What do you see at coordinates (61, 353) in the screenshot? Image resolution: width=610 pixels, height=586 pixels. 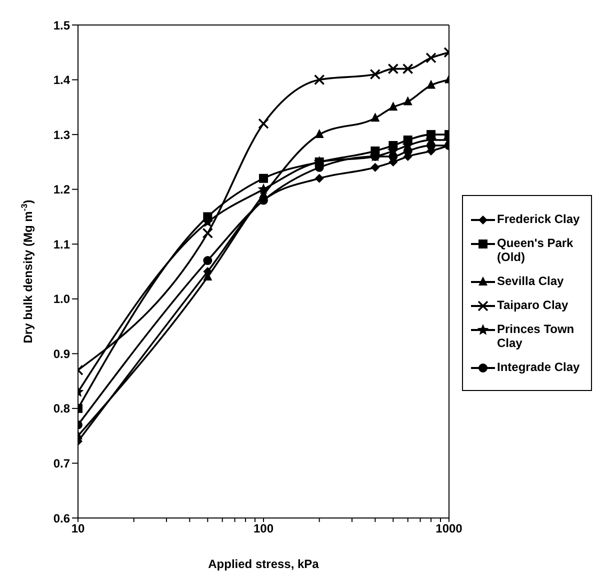 I see `y-tick-label: 0.9` at bounding box center [61, 353].